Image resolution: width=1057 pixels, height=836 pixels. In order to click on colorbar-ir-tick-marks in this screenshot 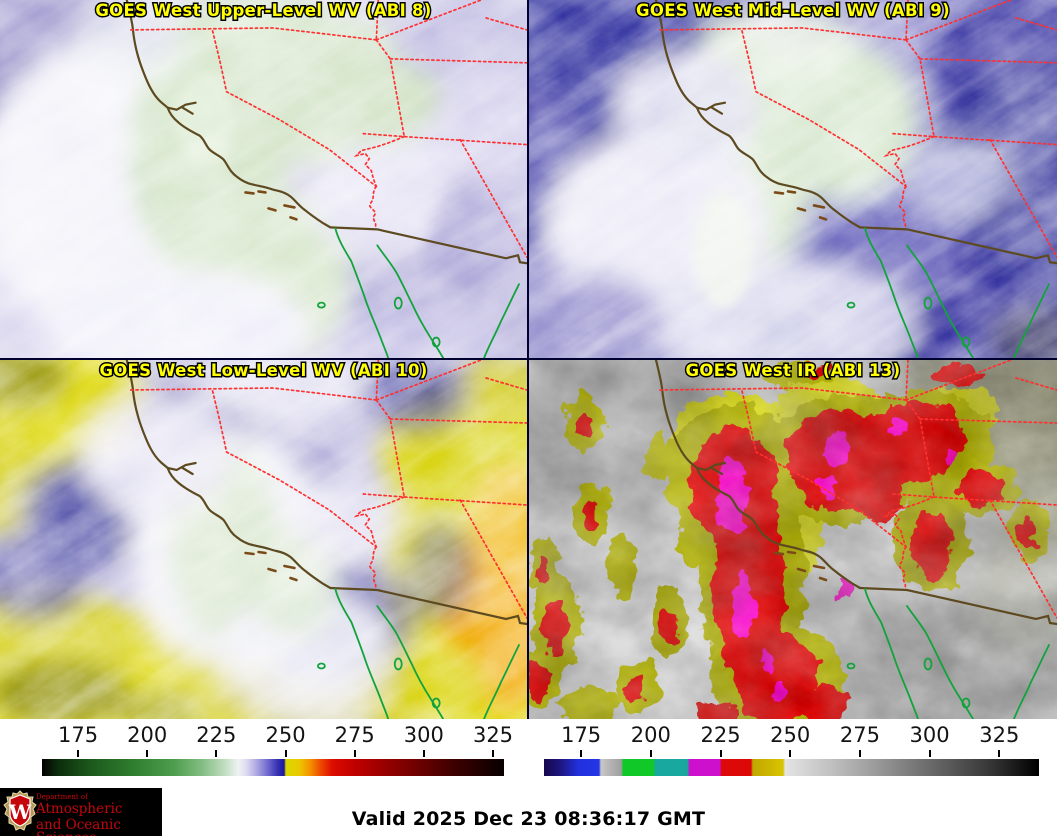, I will do `click(791, 754)`.